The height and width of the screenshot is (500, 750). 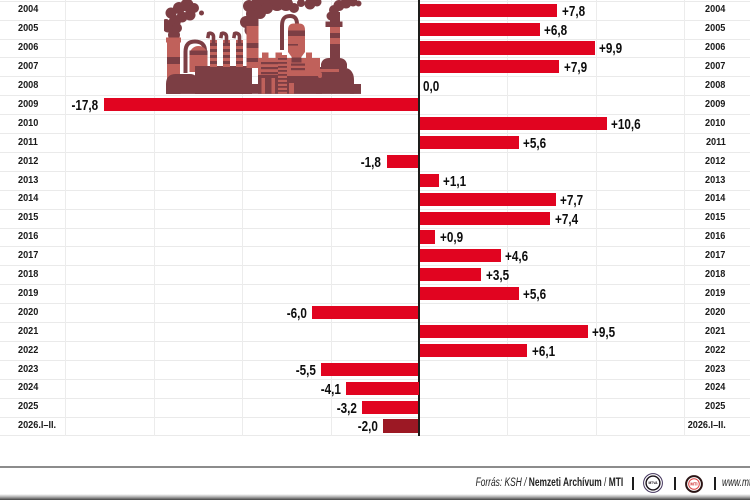 What do you see at coordinates (653, 483) in the screenshot?
I see `svg-text: MTVA` at bounding box center [653, 483].